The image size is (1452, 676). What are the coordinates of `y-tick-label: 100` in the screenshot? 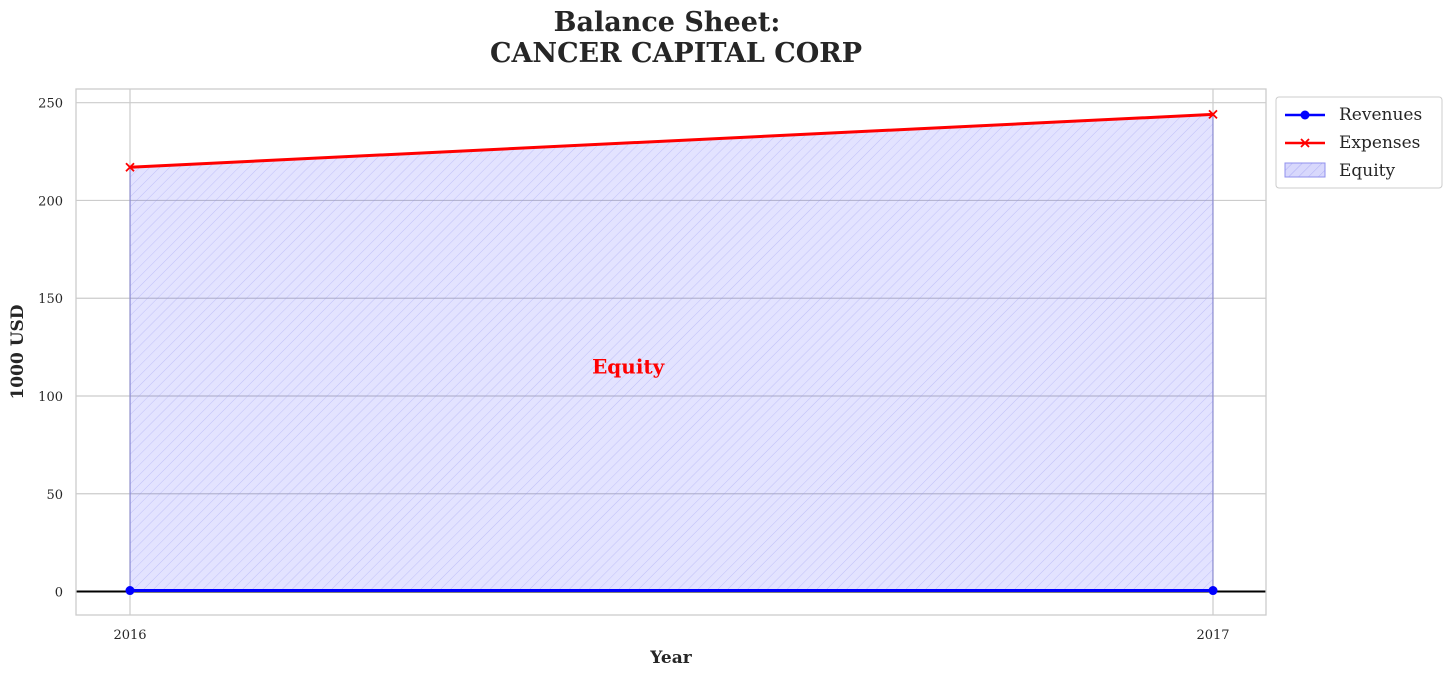 It's located at (50, 397).